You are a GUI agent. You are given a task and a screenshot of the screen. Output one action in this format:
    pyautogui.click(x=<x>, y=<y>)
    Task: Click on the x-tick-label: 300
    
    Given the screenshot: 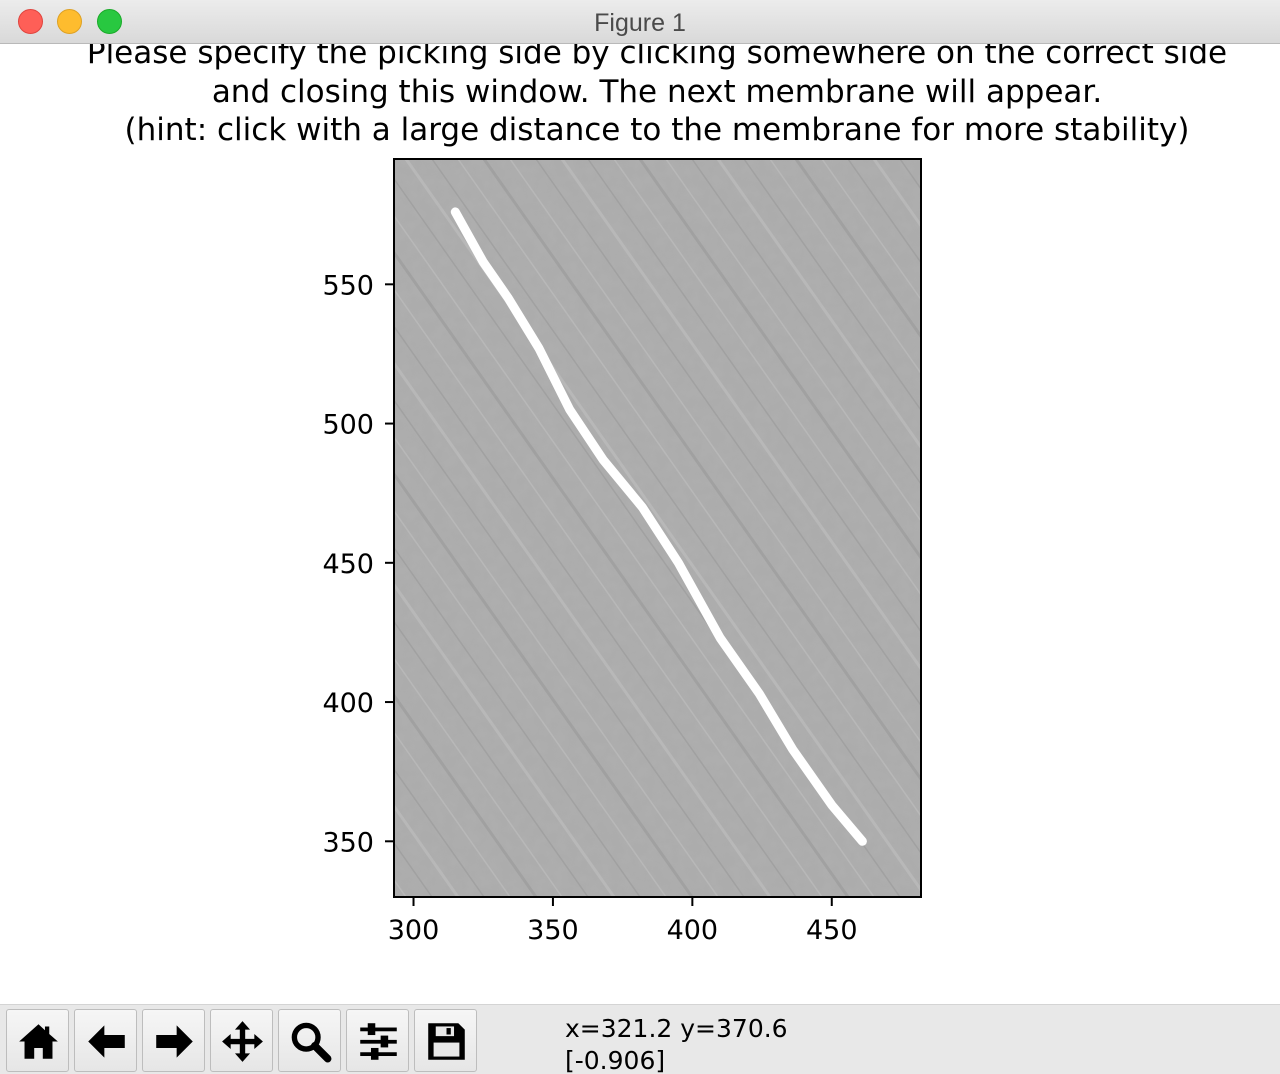 What is the action you would take?
    pyautogui.click(x=414, y=930)
    